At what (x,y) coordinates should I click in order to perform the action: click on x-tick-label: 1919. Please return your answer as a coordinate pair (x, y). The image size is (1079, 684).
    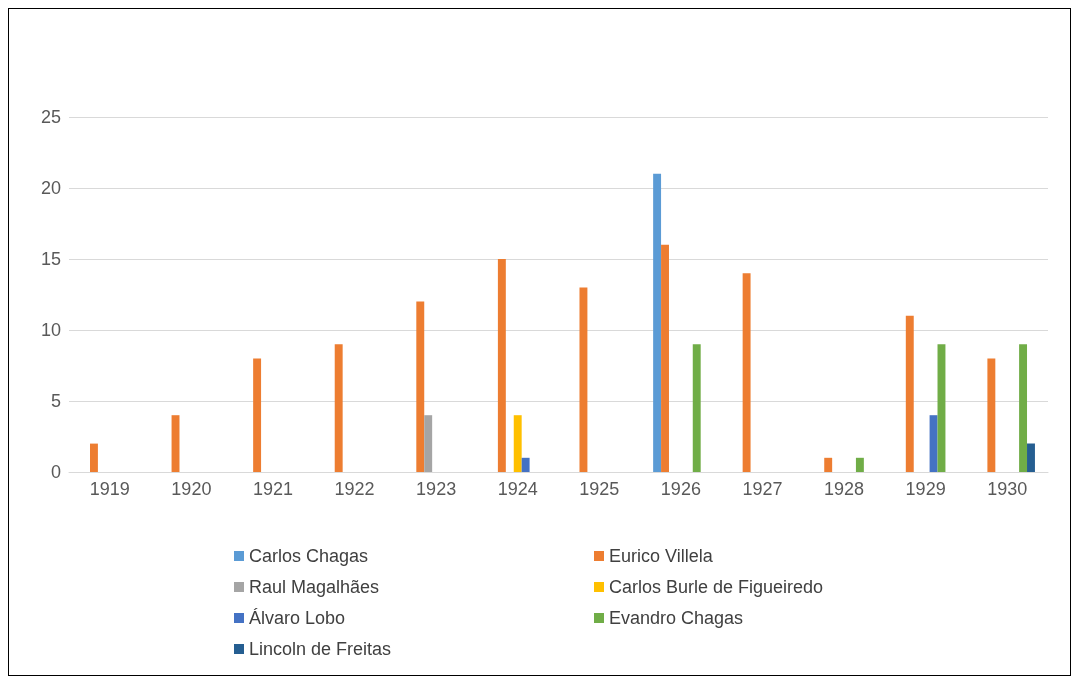
    Looking at the image, I should click on (109, 489).